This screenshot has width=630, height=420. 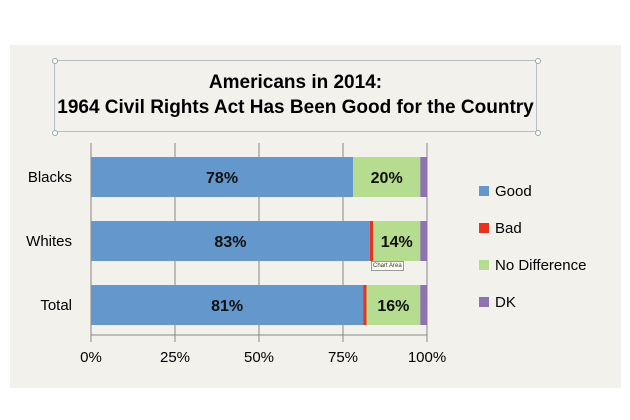 I want to click on legend-label: Good, so click(x=513, y=191).